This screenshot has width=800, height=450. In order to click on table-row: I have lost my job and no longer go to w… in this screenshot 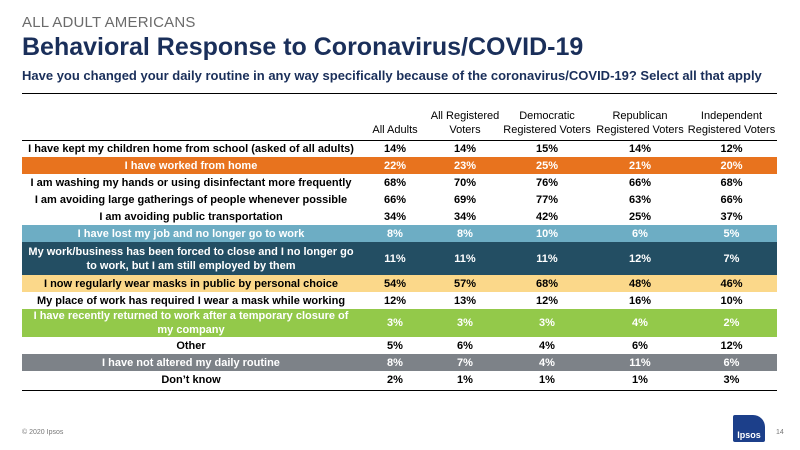, I will do `click(399, 233)`.